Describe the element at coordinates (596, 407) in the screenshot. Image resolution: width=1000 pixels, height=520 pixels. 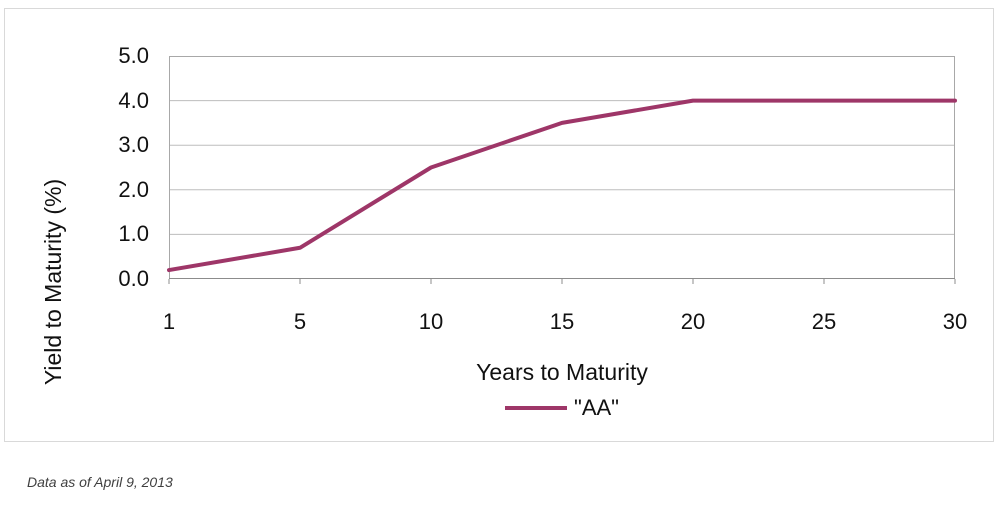
I see `legend-series-label: "AA"` at that location.